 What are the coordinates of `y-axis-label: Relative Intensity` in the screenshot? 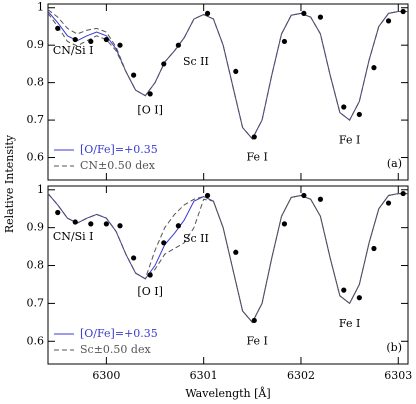 It's located at (9, 183).